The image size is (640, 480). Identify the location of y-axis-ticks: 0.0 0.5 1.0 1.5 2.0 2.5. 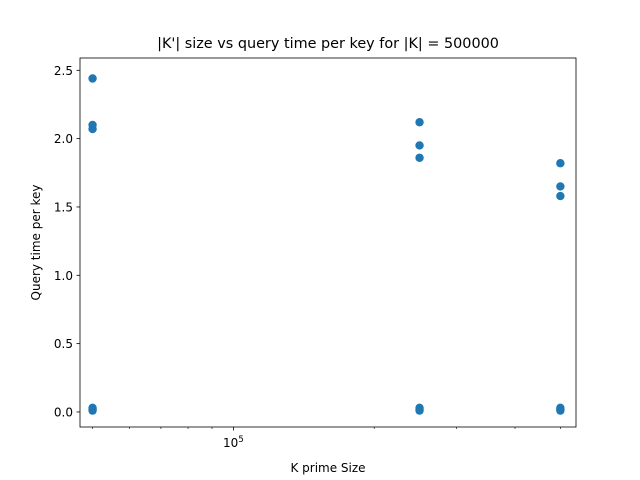
(67, 241).